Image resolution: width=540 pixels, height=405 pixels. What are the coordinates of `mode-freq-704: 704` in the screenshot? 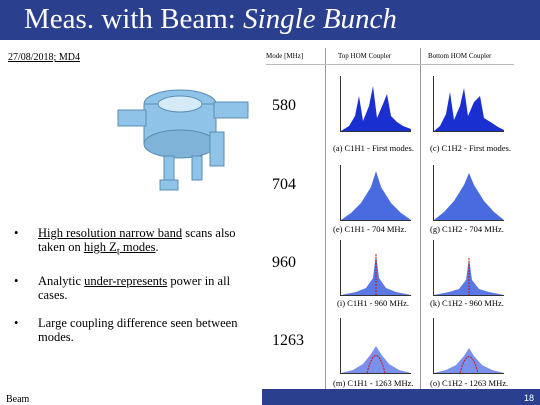 It's located at (284, 184).